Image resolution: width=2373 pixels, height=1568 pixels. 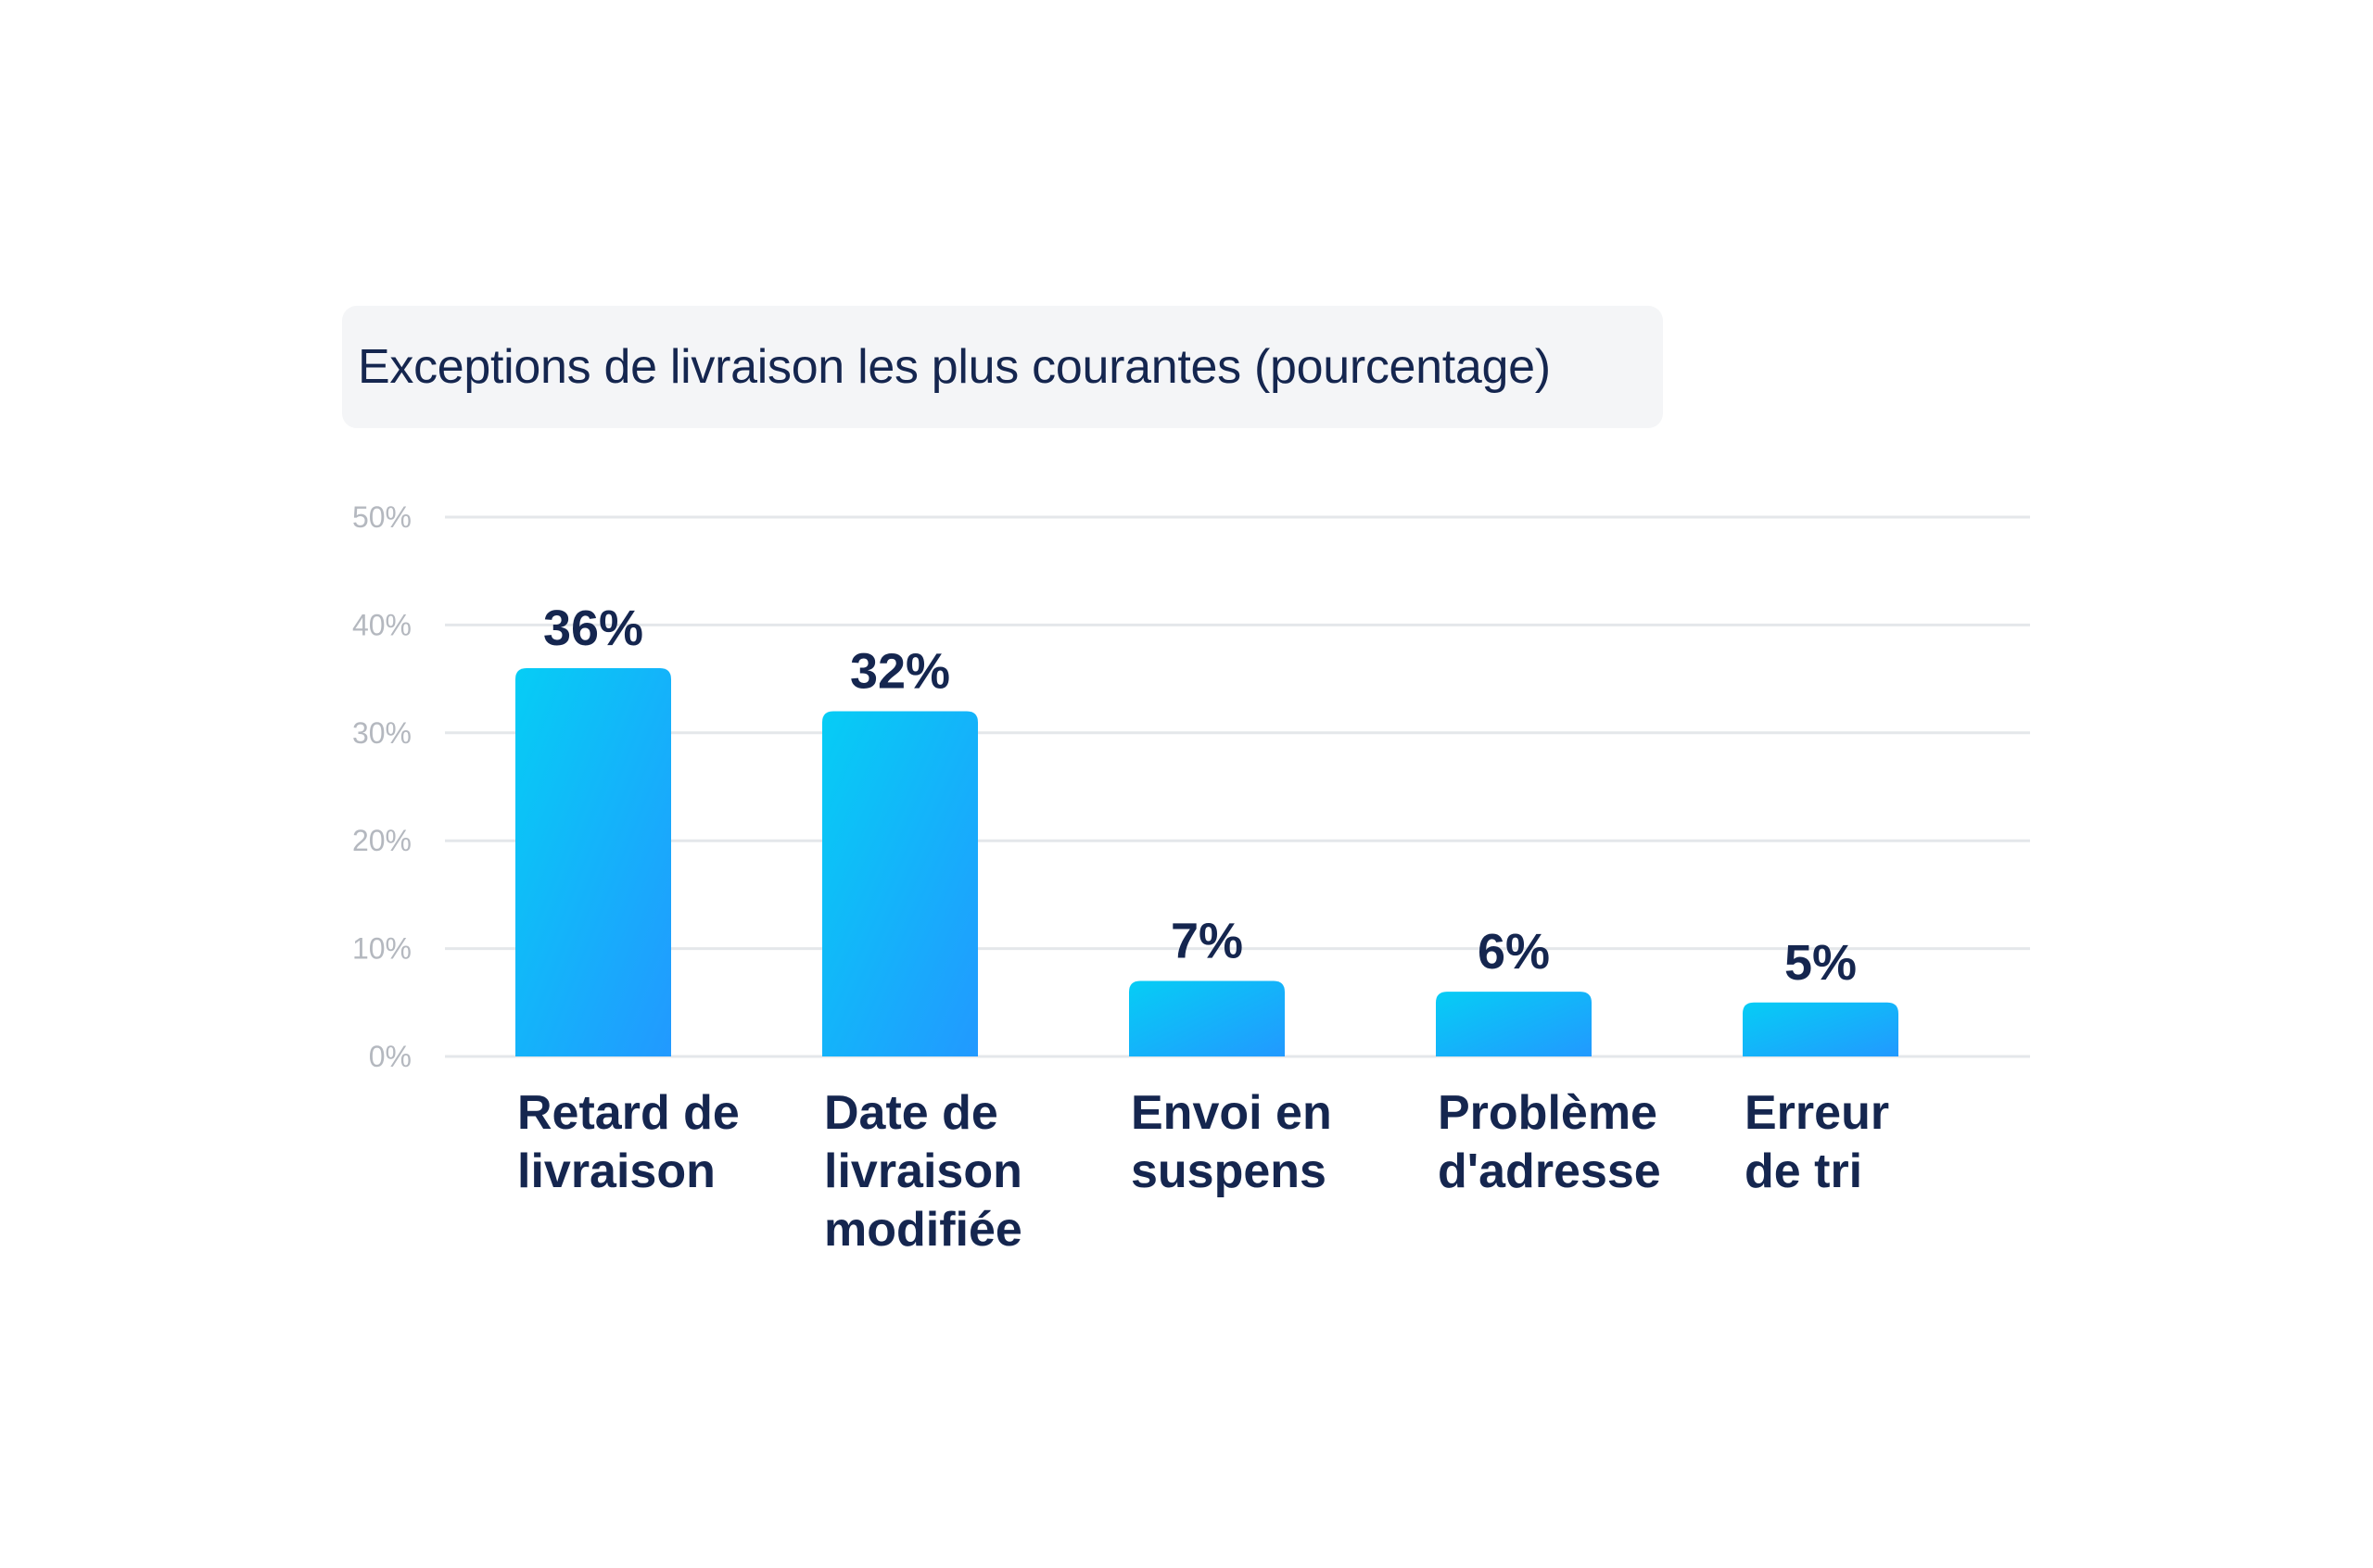 What do you see at coordinates (1231, 1142) in the screenshot?
I see `category-label-3: Envoi en suspens` at bounding box center [1231, 1142].